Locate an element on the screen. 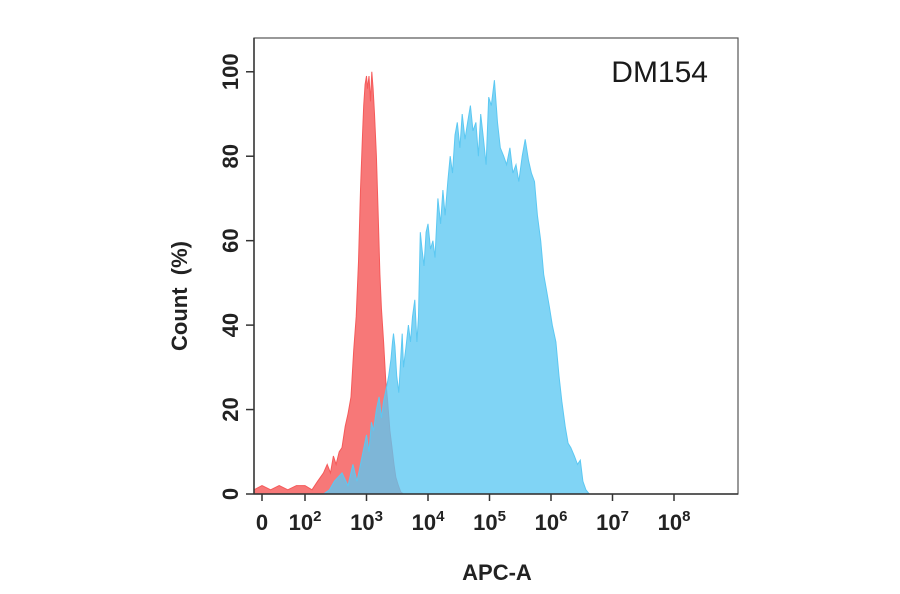 This screenshot has width=900, height=594. y-axis-ticks: 0 20 40 60 80 100 is located at coordinates (236, 276).